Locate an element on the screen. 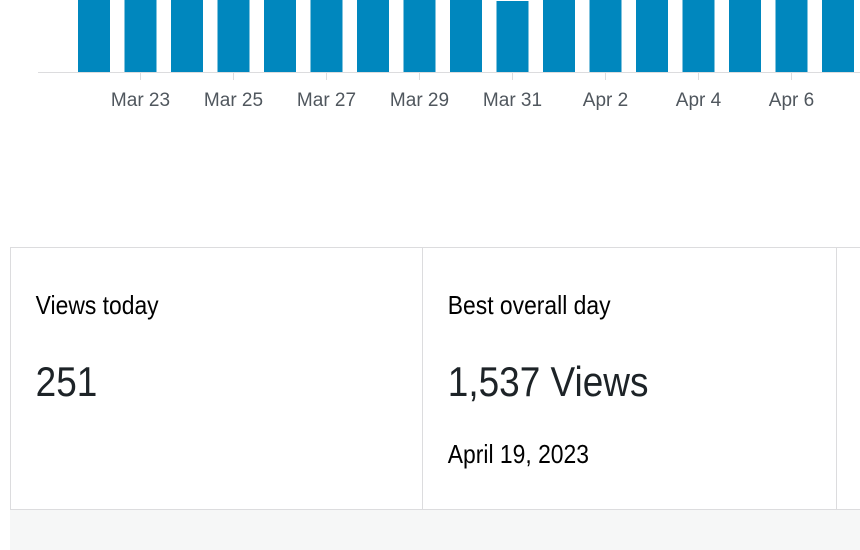  bars is located at coordinates (466, 36).